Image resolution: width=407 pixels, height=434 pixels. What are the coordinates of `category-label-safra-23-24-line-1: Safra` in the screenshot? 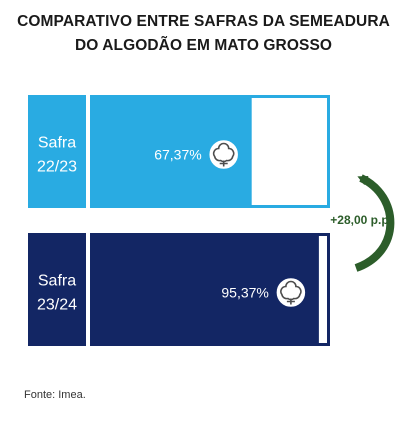 It's located at (57, 281).